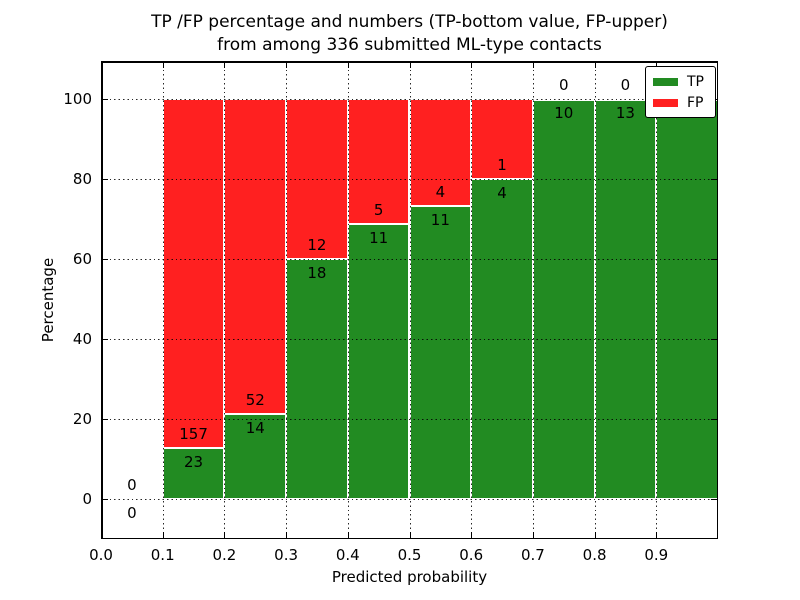  Describe the element at coordinates (194, 461) in the screenshot. I see `tp-count-label: 23` at that location.